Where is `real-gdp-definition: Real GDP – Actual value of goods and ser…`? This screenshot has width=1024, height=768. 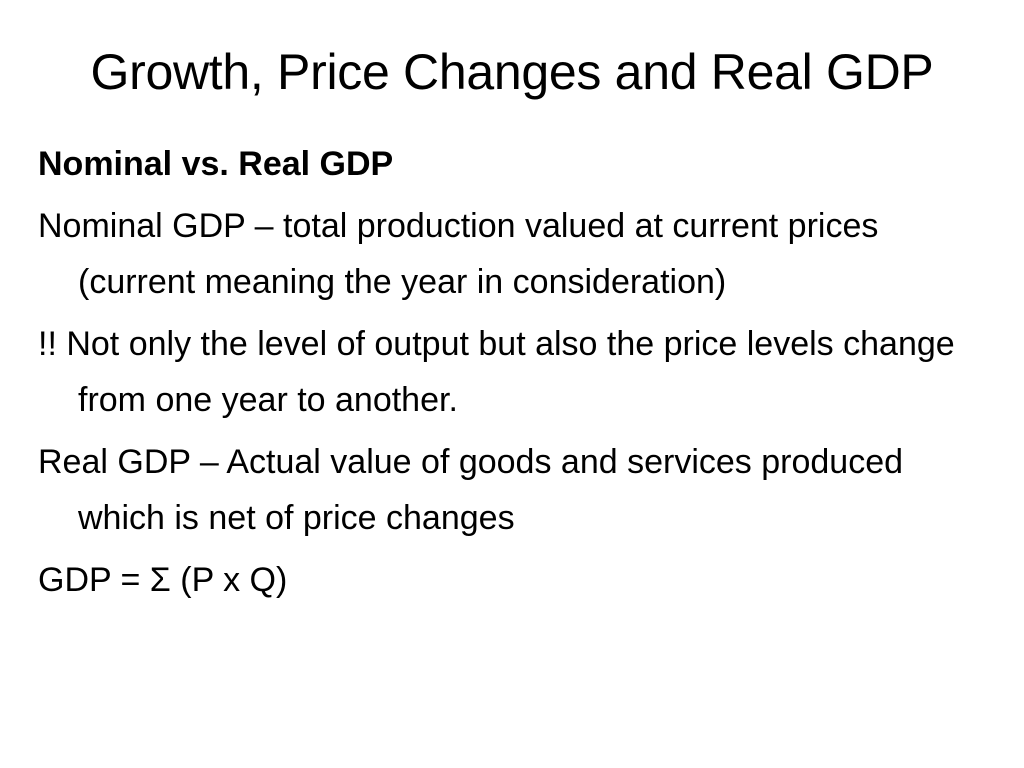
real-gdp-definition: Real GDP – Actual value of goods and ser… is located at coordinates (471, 490).